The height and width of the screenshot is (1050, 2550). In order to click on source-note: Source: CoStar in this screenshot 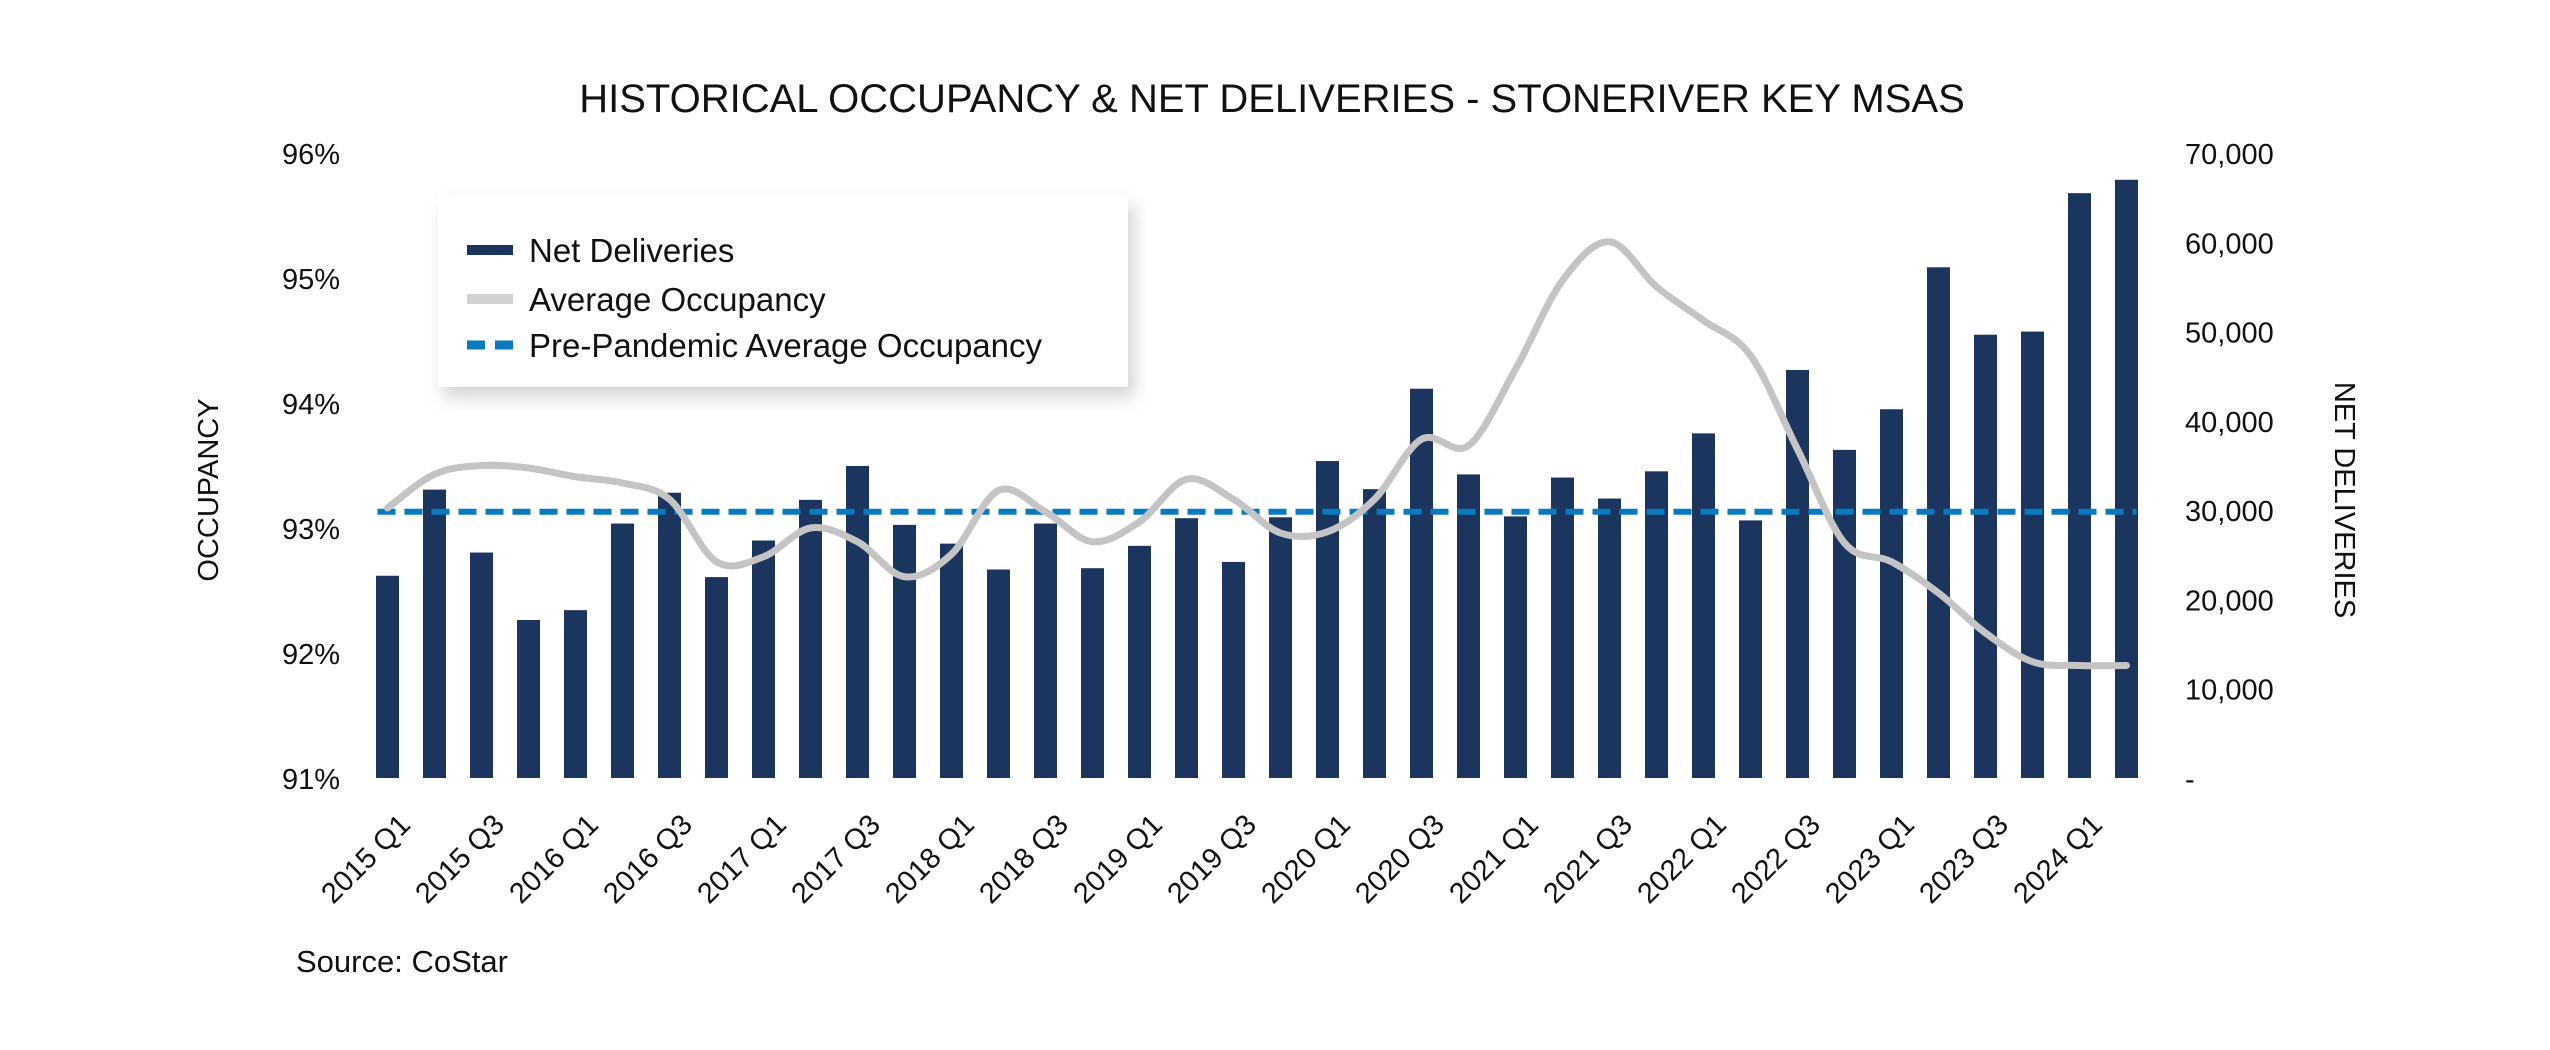, I will do `click(402, 961)`.